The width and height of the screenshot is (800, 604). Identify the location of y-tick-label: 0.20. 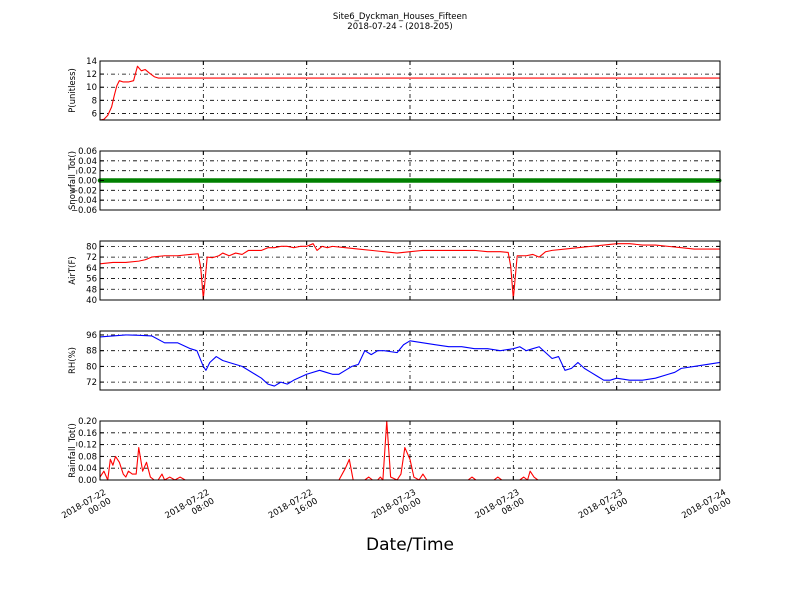
(87, 422).